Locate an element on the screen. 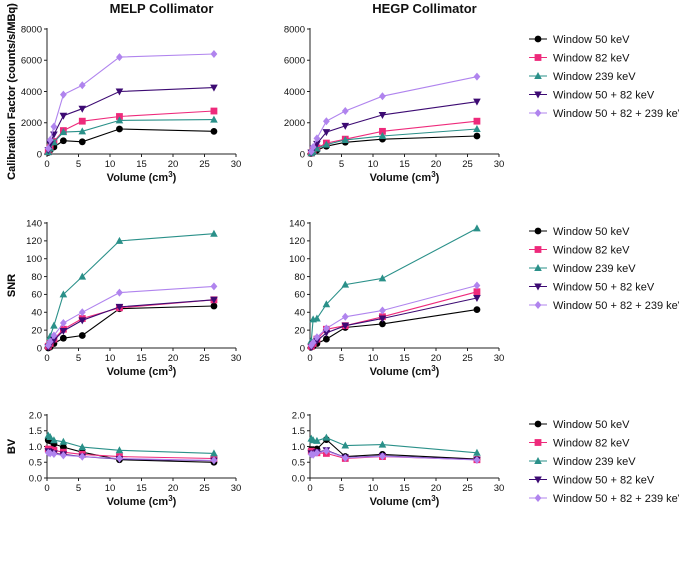 The height and width of the screenshot is (582, 679). legend-label: Window 50 + 82 + 239 keV is located at coordinates (616, 306).